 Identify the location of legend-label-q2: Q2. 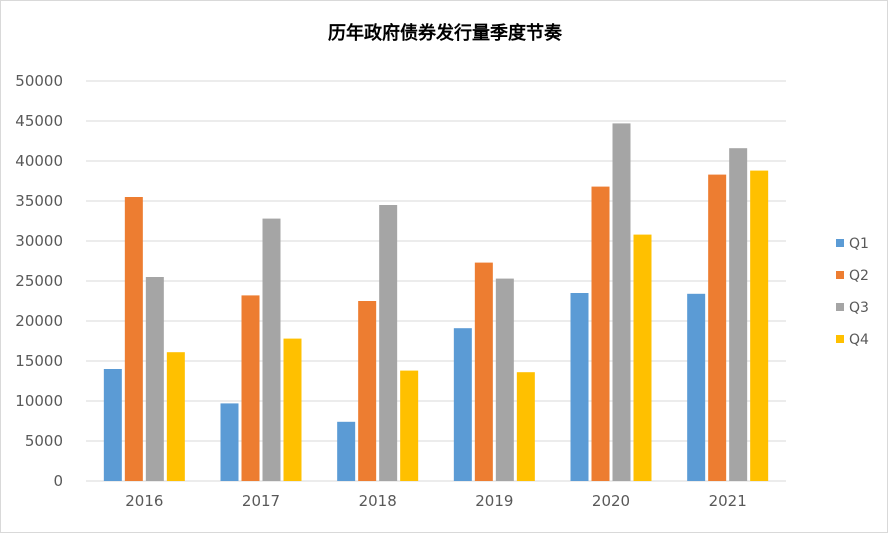
(859, 276).